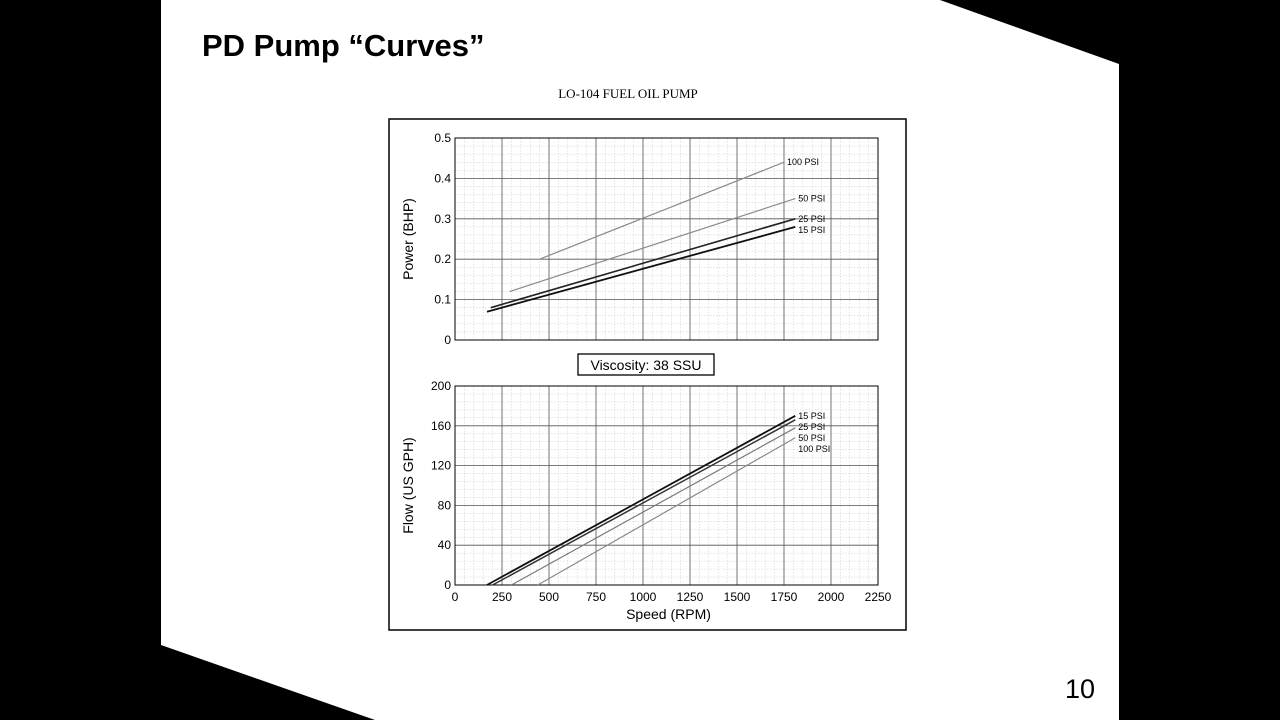  I want to click on x-tick-label: 1500, so click(737, 597).